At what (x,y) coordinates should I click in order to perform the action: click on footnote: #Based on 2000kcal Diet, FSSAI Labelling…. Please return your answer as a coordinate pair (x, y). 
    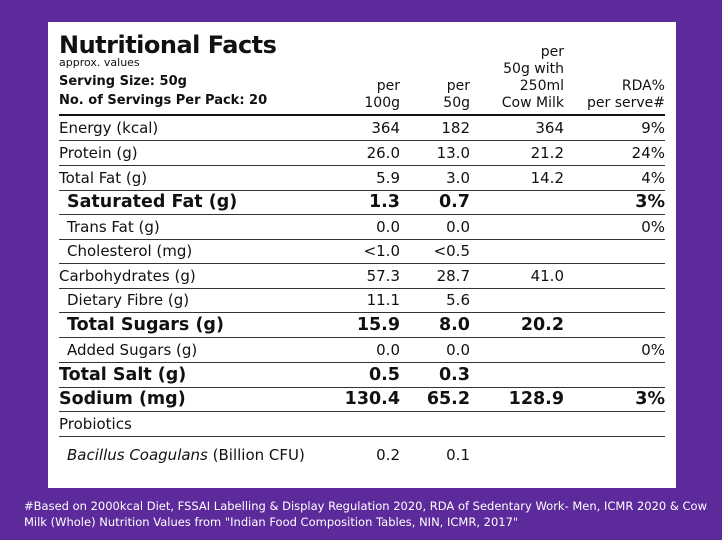
    Looking at the image, I should click on (365, 514).